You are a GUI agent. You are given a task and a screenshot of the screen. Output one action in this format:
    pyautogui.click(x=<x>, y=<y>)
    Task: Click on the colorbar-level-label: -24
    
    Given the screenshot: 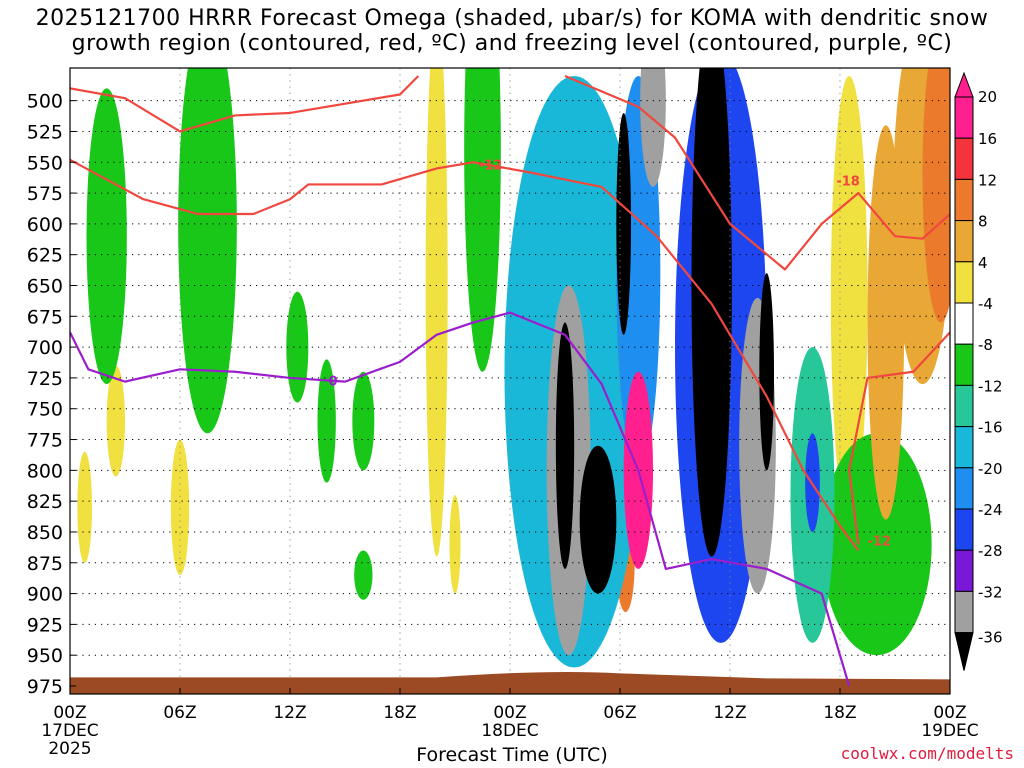 What is the action you would take?
    pyautogui.click(x=990, y=510)
    